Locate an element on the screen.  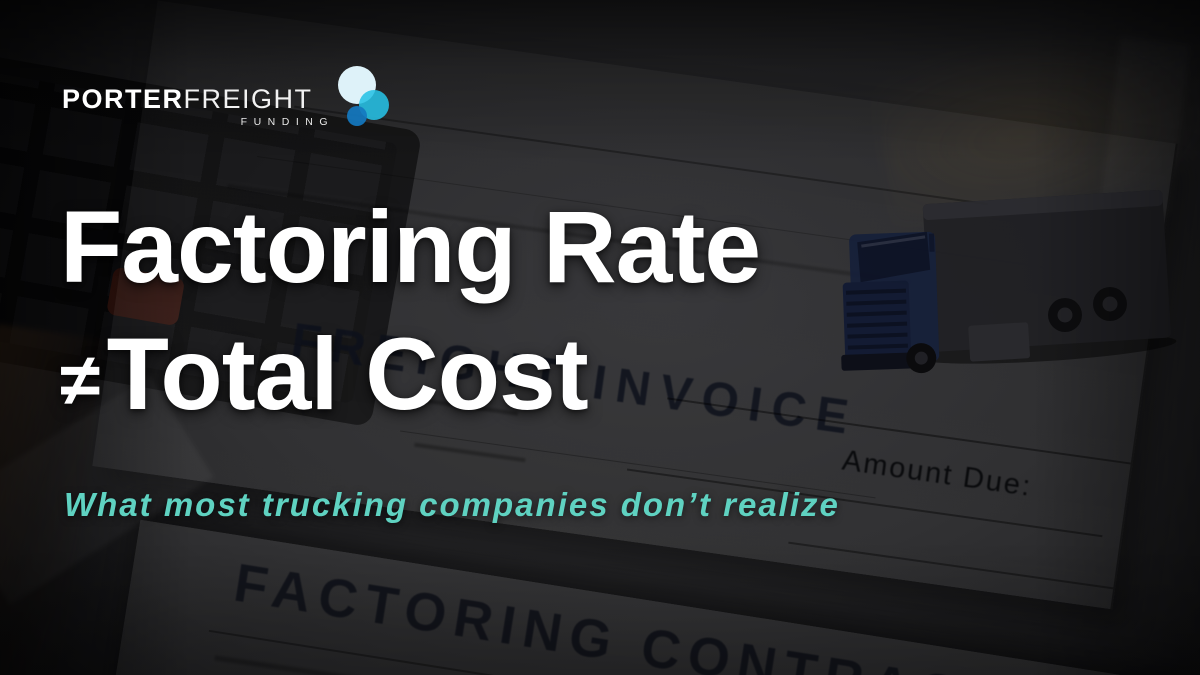
headline-line1: Factoring Rate is located at coordinates (410, 247).